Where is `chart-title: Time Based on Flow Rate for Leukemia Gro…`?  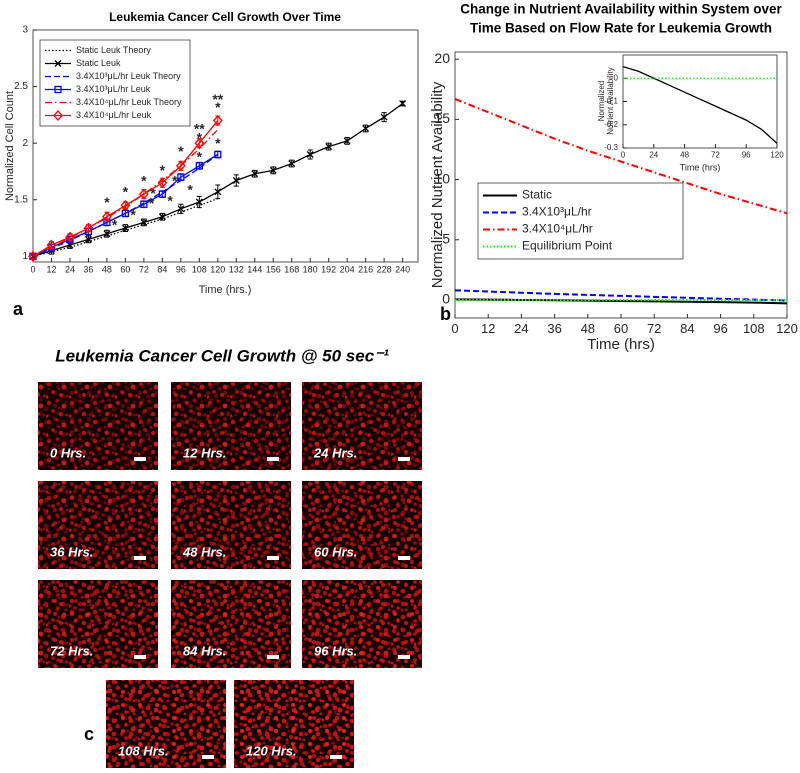
chart-title: Time Based on Flow Rate for Leukemia Gro… is located at coordinates (621, 28).